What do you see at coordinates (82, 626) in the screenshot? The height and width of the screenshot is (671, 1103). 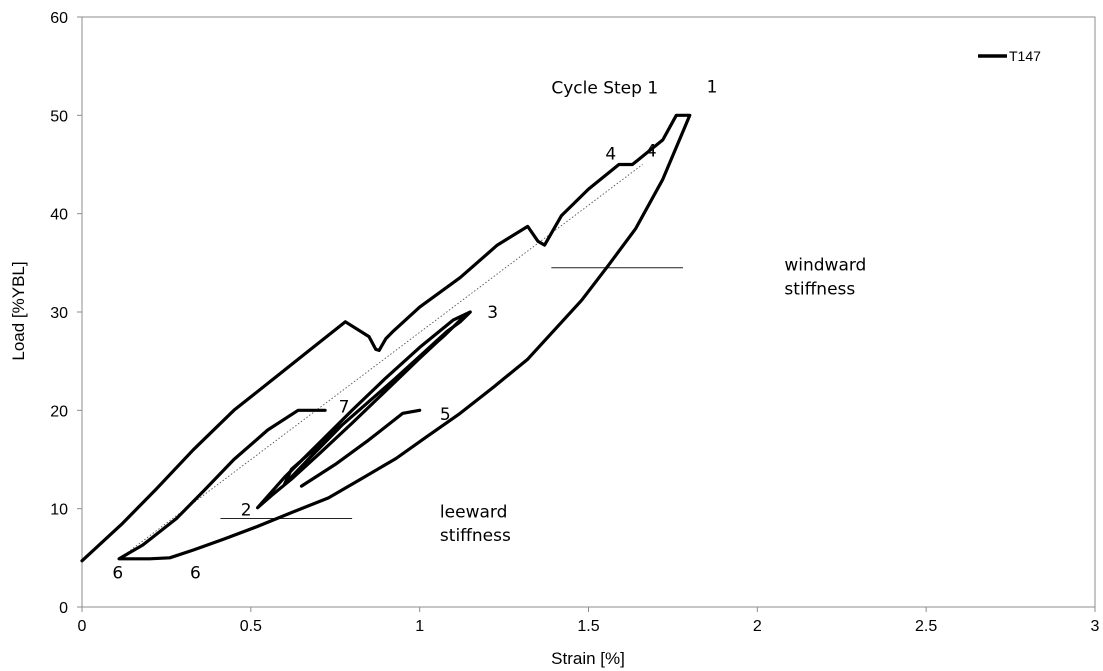 I see `x-tick-label: 0` at bounding box center [82, 626].